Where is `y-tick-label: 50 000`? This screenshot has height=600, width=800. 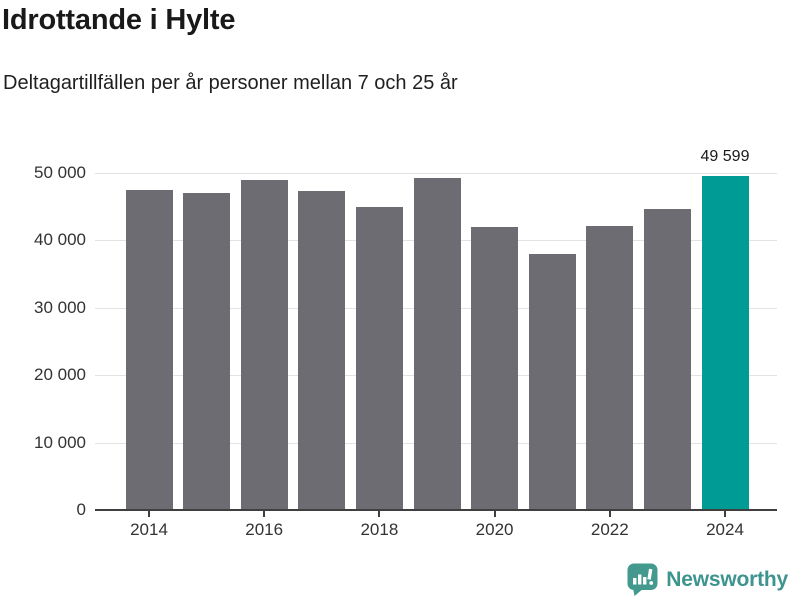
y-tick-label: 50 000 is located at coordinates (60, 172).